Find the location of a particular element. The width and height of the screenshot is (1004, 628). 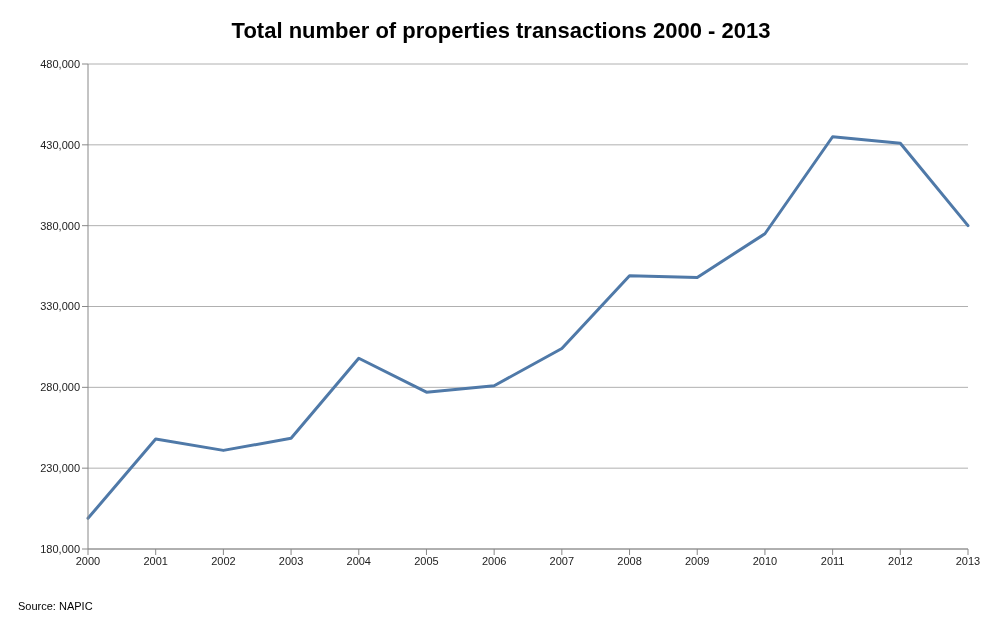

y-tick-label: 180,000 is located at coordinates (60, 548).